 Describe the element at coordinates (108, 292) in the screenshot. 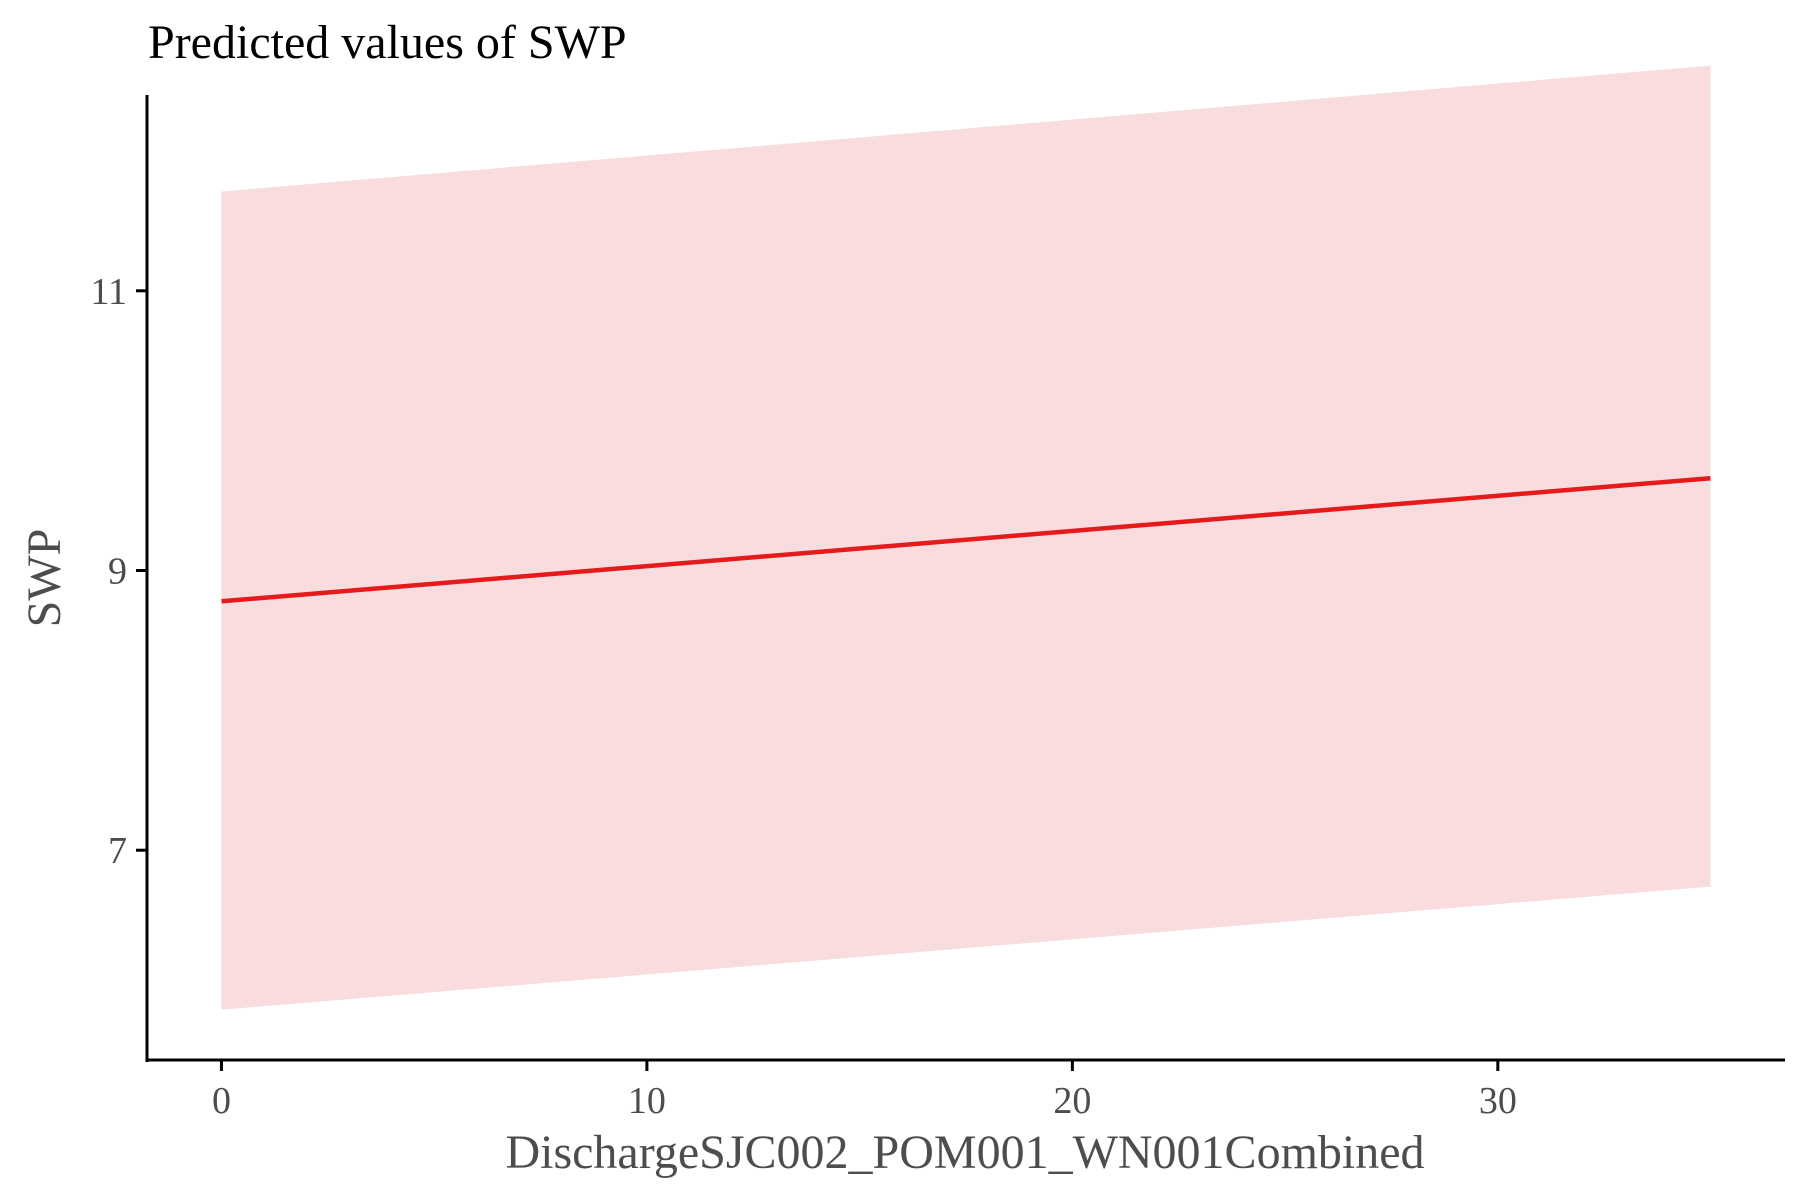

I see `y-tick-label: 11` at that location.